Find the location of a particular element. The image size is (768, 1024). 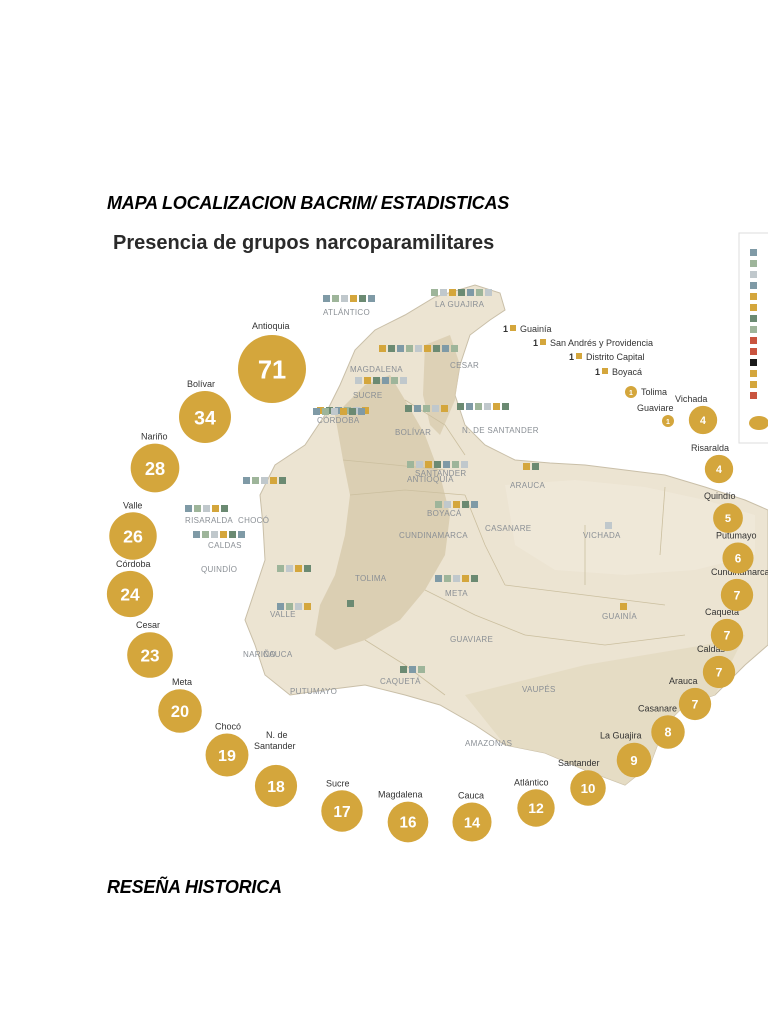

map-label-cundinamarca: CUNDINAMARCA is located at coordinates (433, 535).